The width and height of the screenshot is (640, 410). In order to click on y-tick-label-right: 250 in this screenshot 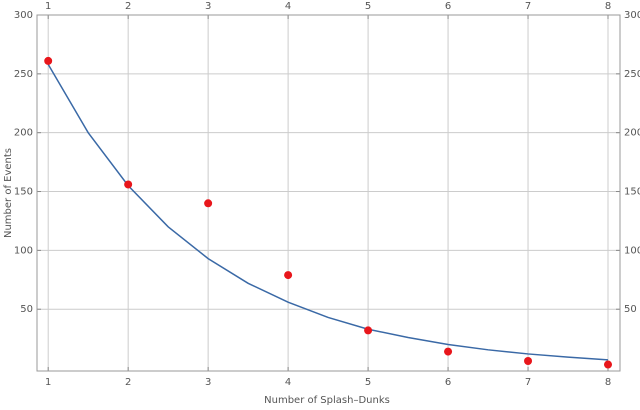, I will do `click(632, 74)`.